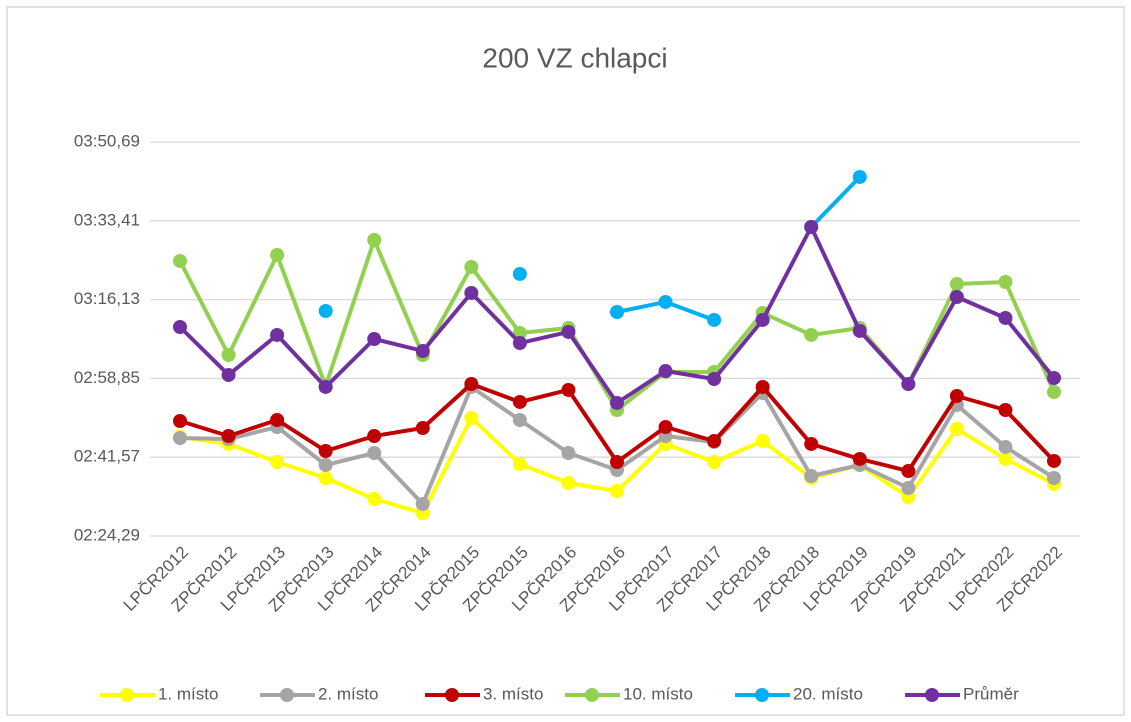 This screenshot has width=1131, height=722. What do you see at coordinates (107, 534) in the screenshot?
I see `y-tick-label: 02:24,29` at bounding box center [107, 534].